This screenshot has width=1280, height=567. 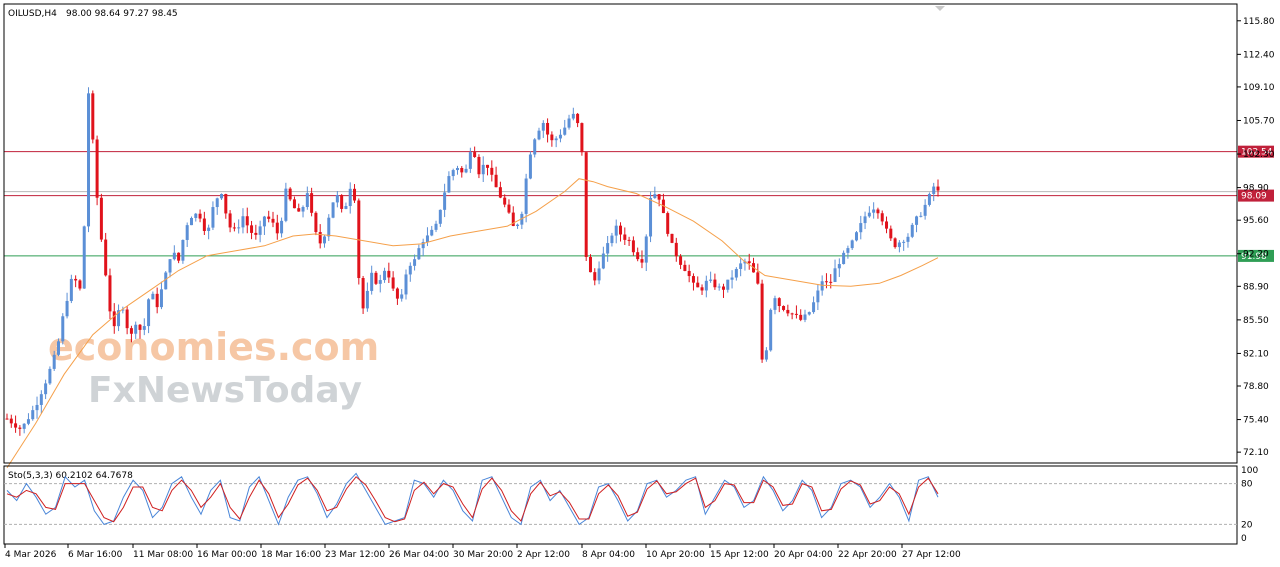 What do you see at coordinates (1256, 387) in the screenshot?
I see `price-tick-label: 78.80` at bounding box center [1256, 387].